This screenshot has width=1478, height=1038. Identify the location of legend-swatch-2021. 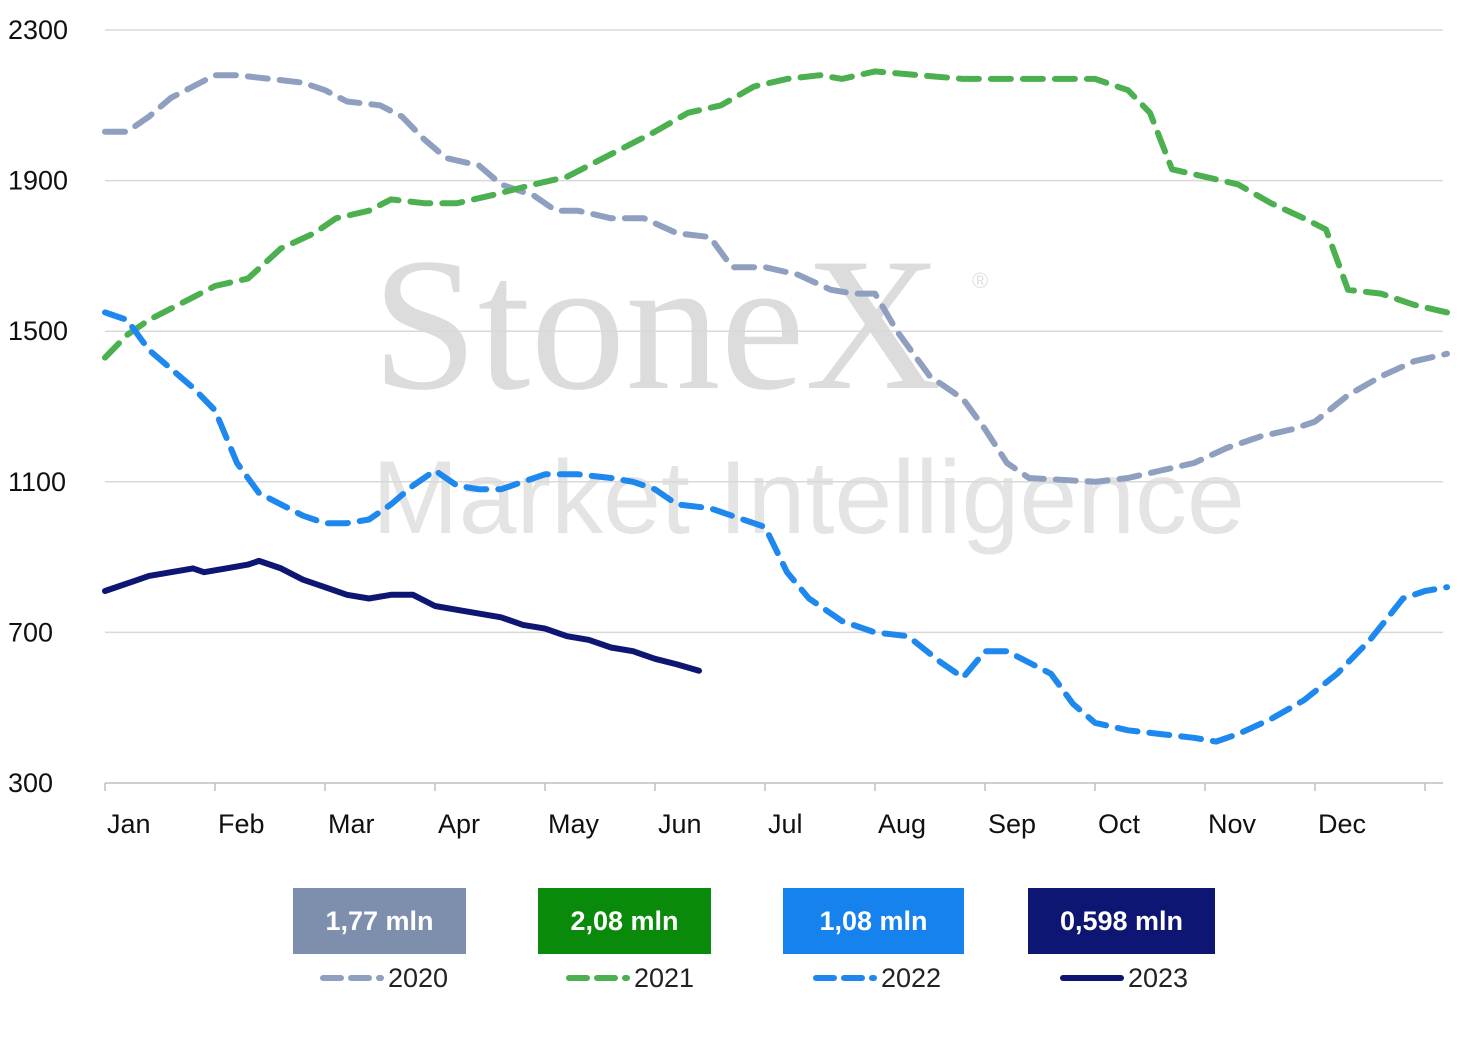
(598, 978).